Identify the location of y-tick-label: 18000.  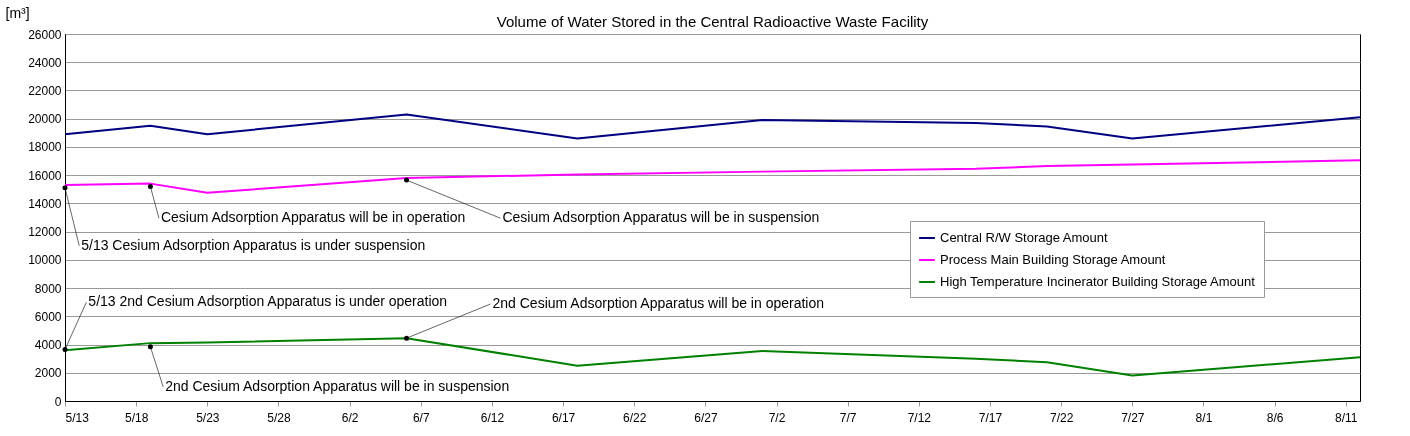
(45, 147).